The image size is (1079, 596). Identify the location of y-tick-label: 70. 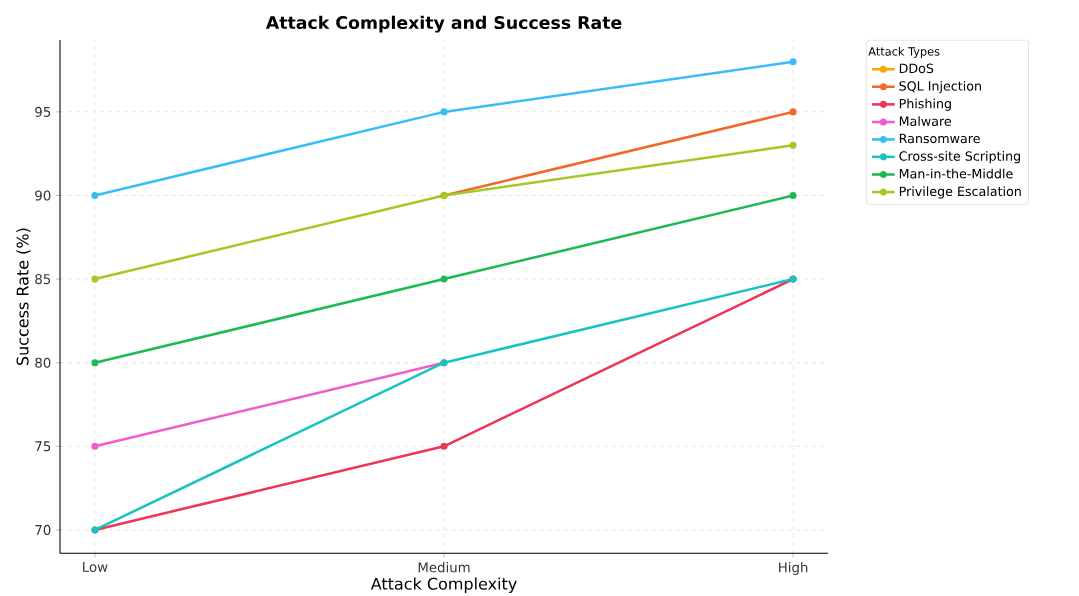
(43, 529).